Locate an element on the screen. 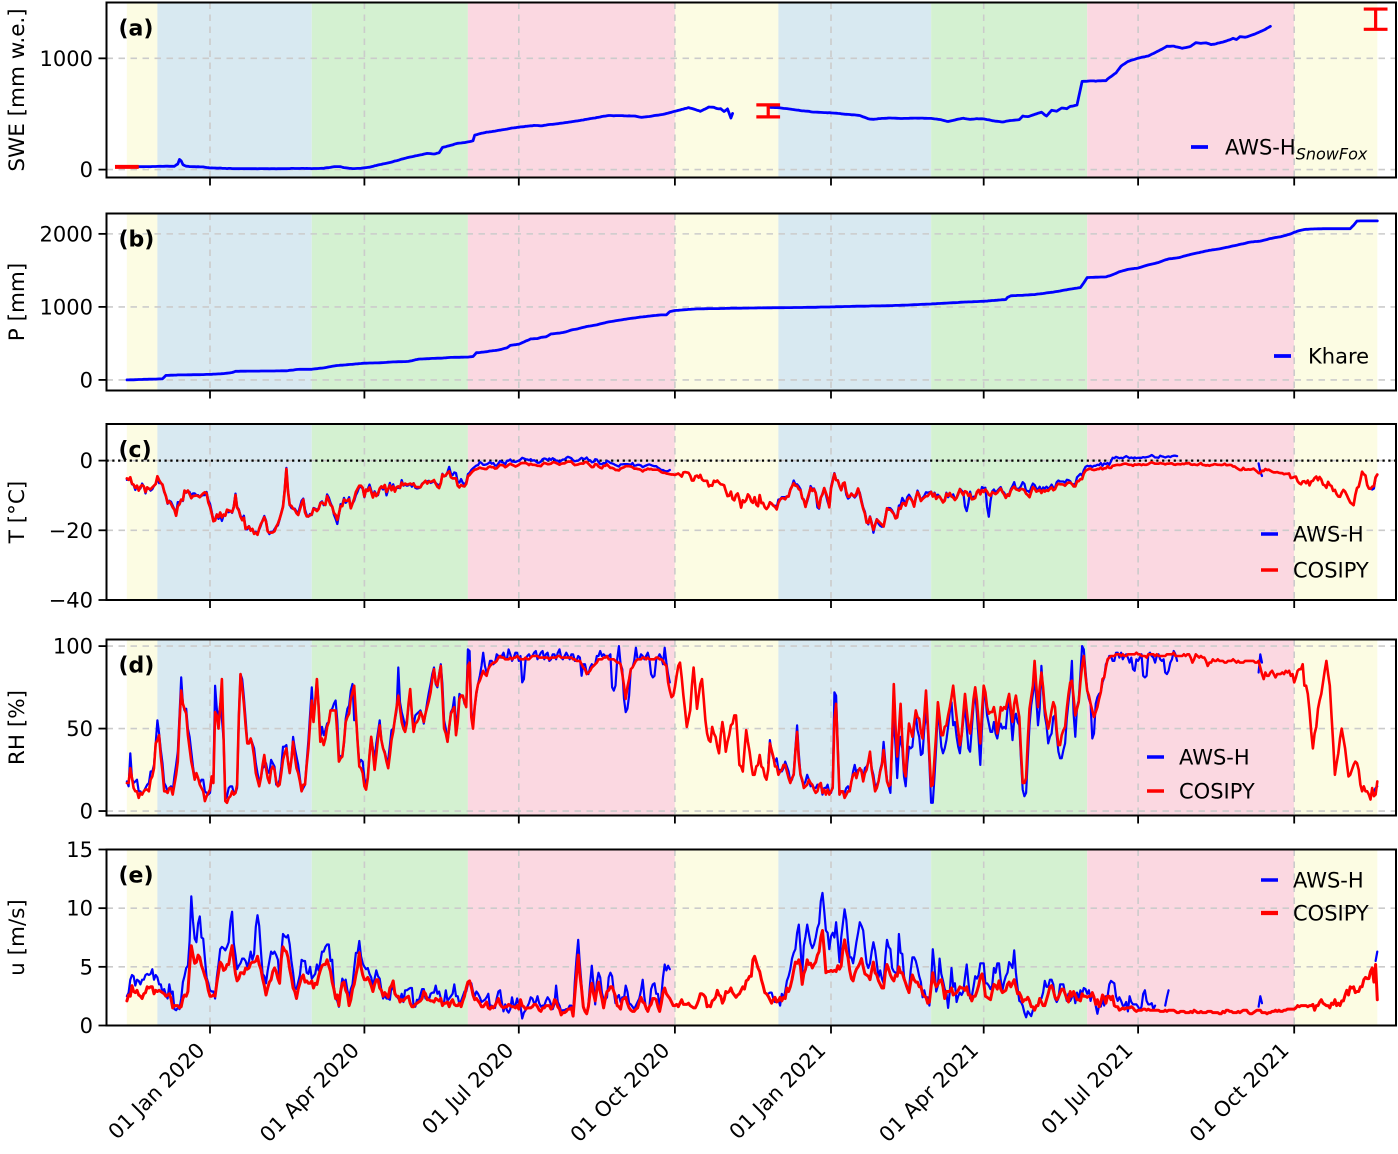  y-axis-label-e: u [m/s] is located at coordinates (17, 937).